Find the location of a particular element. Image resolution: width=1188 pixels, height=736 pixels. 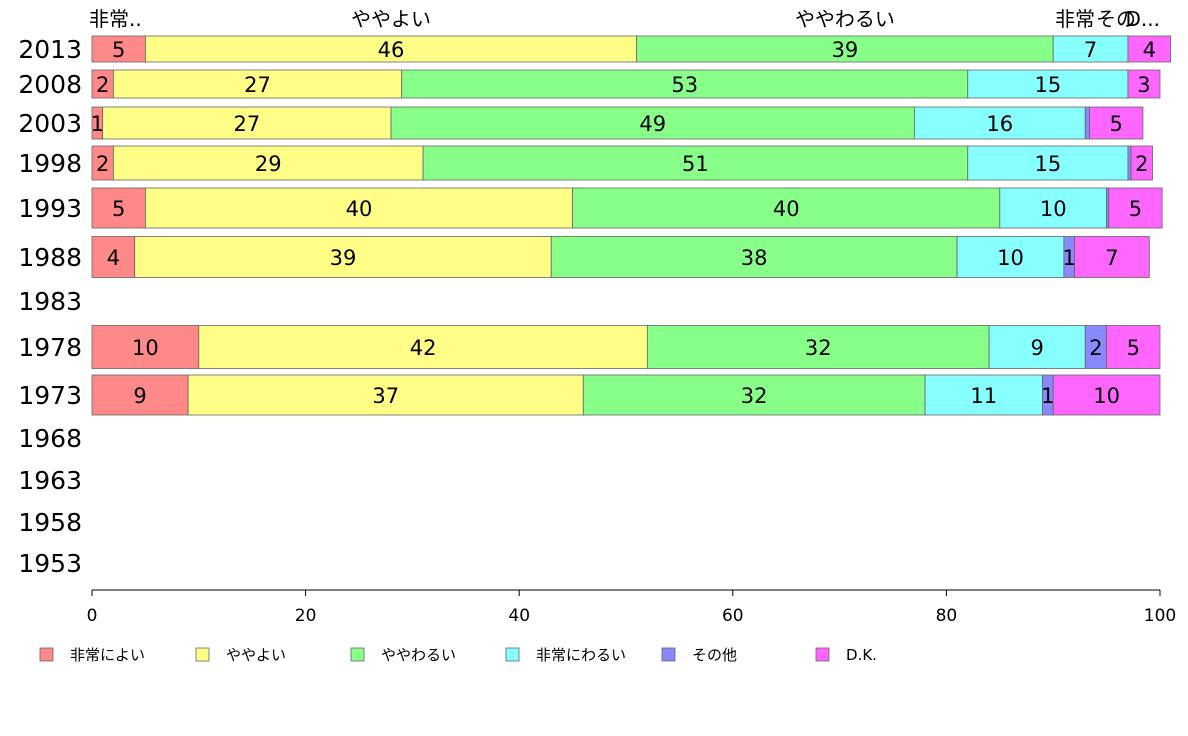

data-label-2013-3: 7 is located at coordinates (1090, 50).